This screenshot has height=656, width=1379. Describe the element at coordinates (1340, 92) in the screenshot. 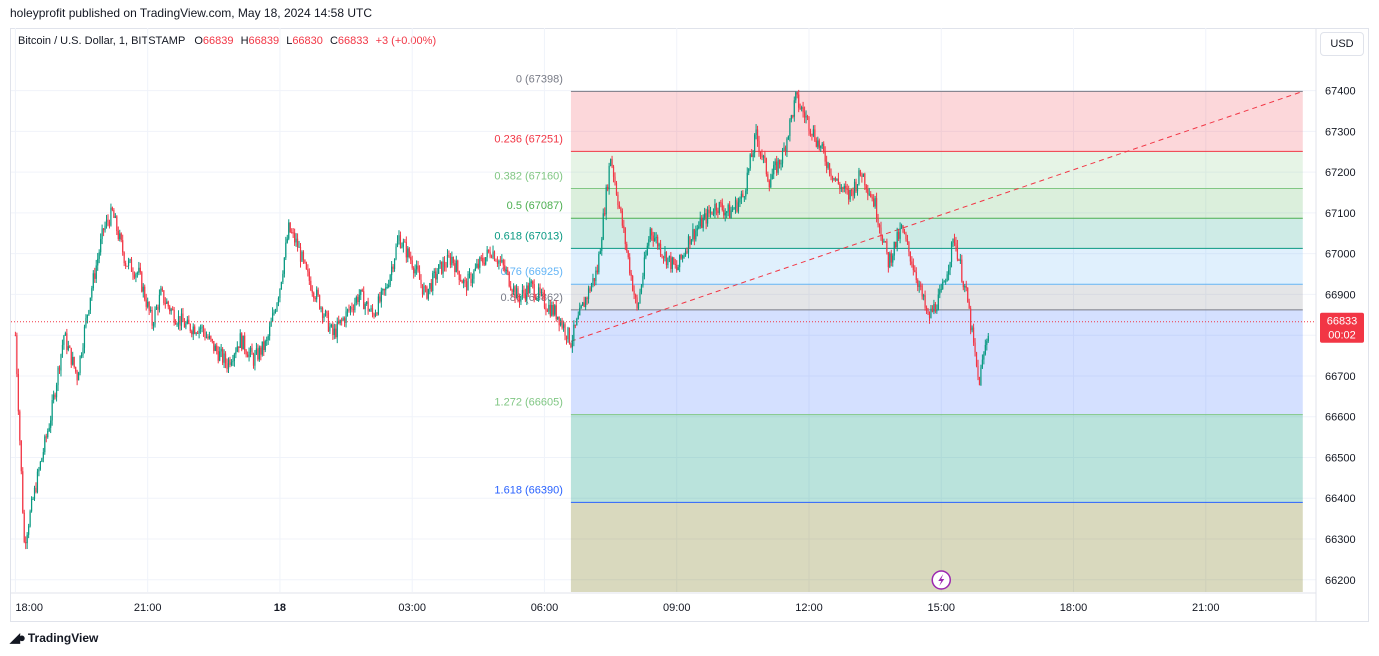

I see `price-axis-tick-label: 67400` at that location.